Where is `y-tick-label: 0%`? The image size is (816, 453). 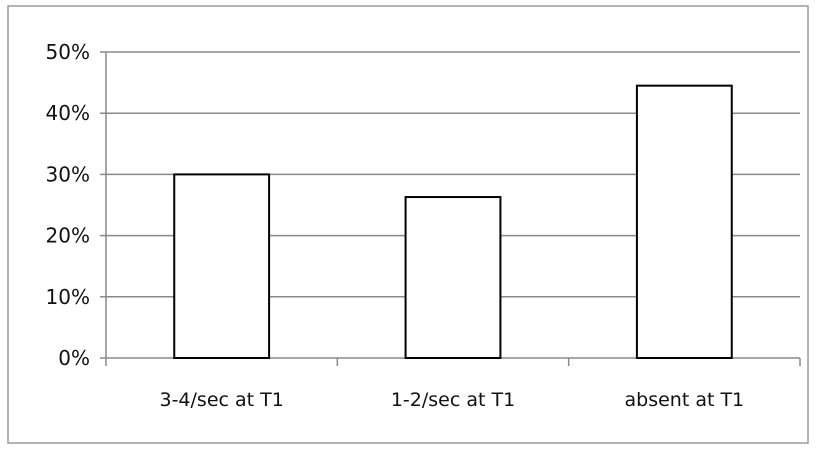 y-tick-label: 0% is located at coordinates (74, 358).